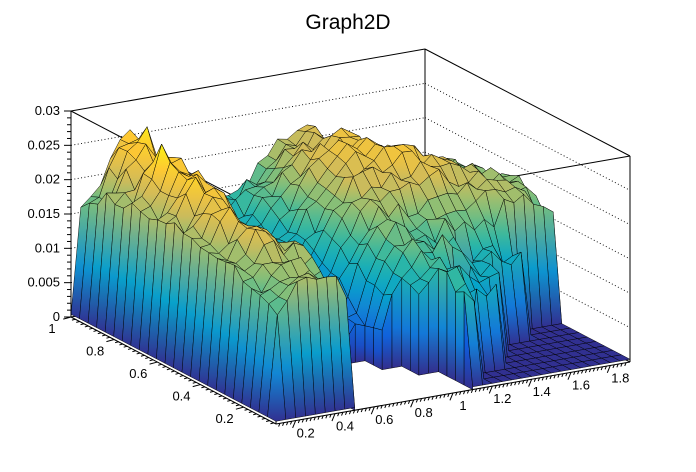 The height and width of the screenshot is (472, 696). I want to click on z-tick-label: 0.01, so click(47, 247).